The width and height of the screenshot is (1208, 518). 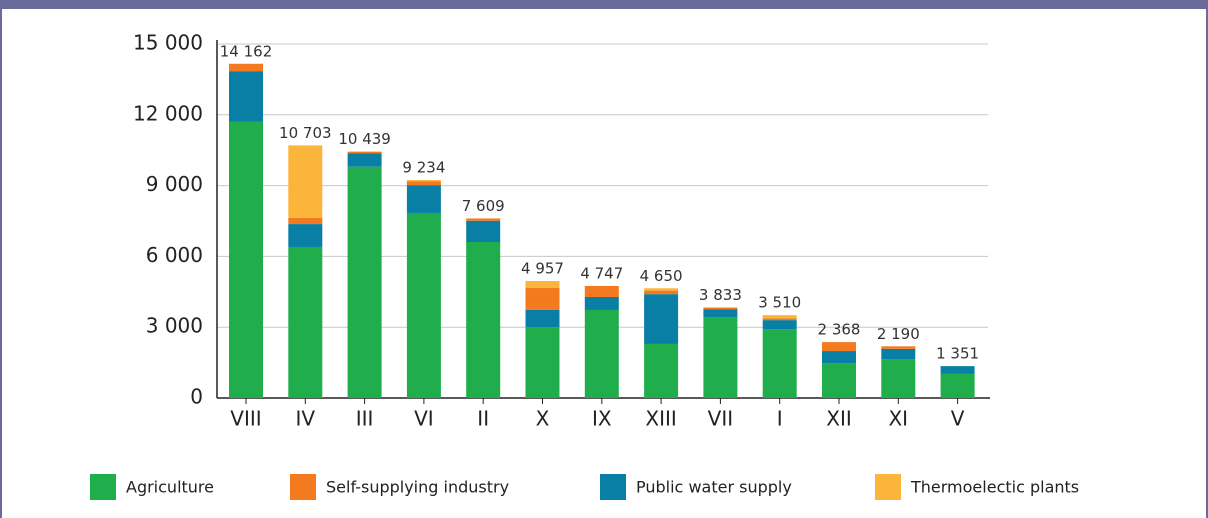 I want to click on total-label: 2 190, so click(x=898, y=334).